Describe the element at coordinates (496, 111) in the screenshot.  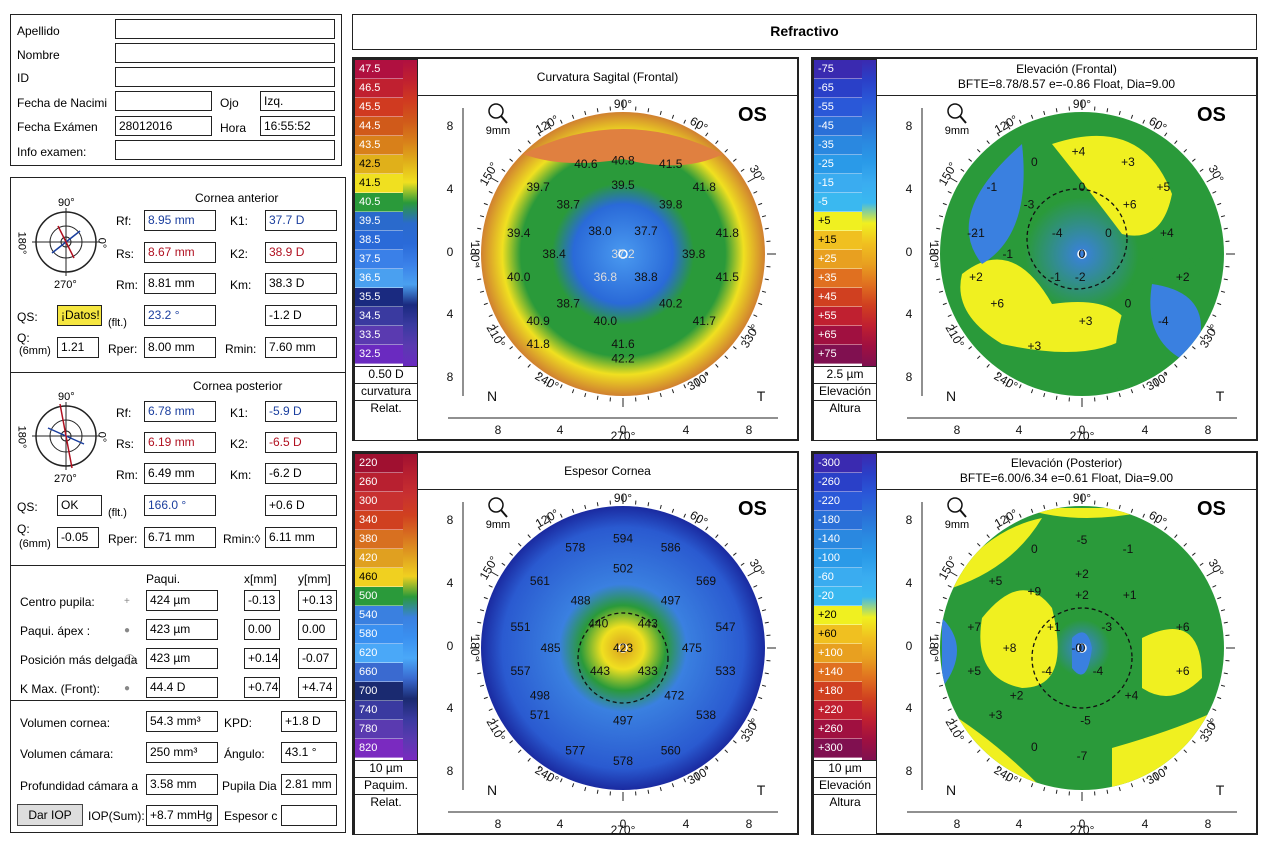
I see `zoom-icon` at that location.